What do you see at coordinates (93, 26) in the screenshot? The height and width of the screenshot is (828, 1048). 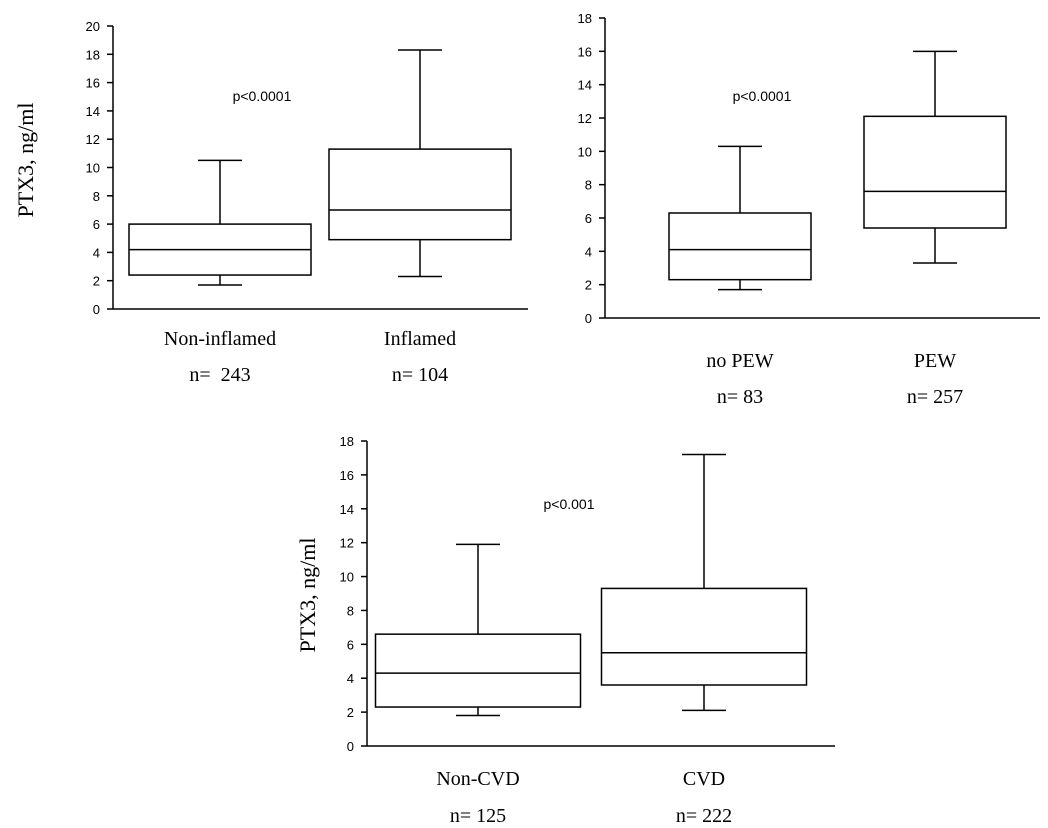 I see `y-tick-label: 20` at bounding box center [93, 26].